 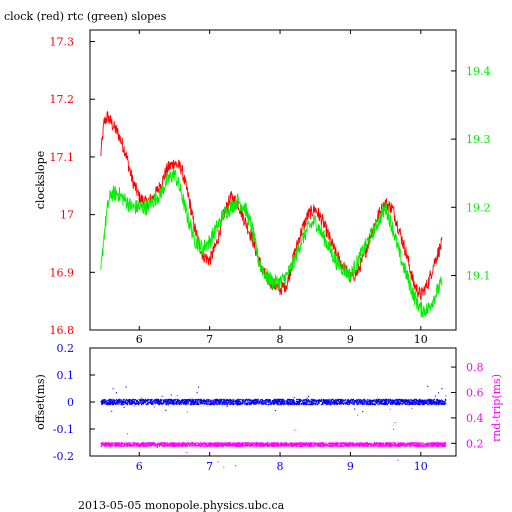 What do you see at coordinates (62, 330) in the screenshot?
I see `y-tick-label: 16.8` at bounding box center [62, 330].